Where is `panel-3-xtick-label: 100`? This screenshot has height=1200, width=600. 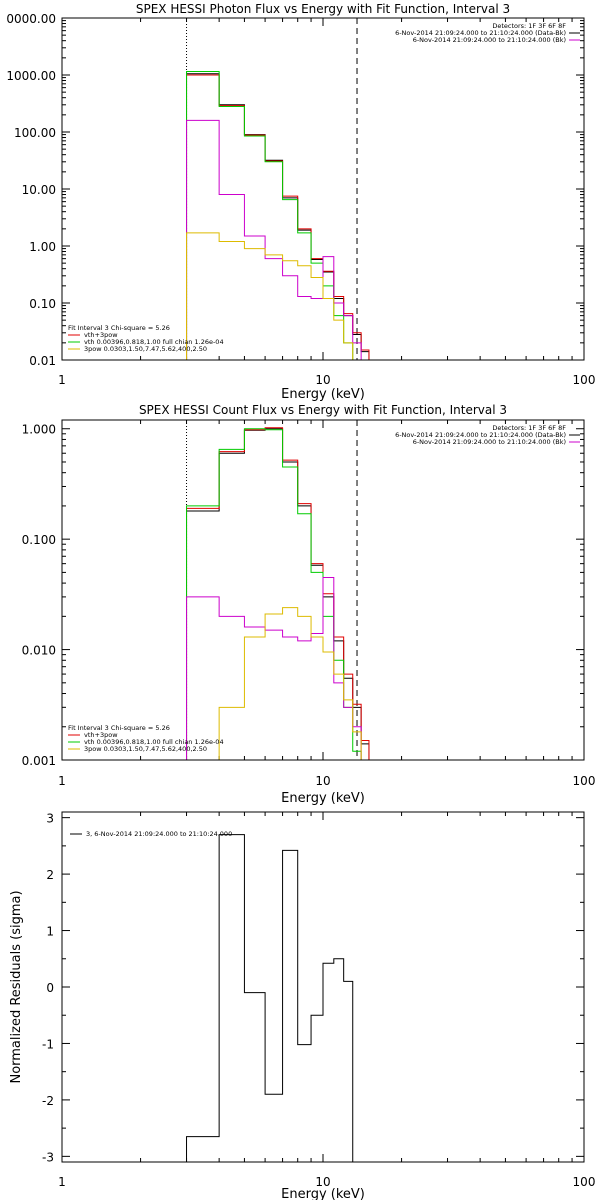 panel-3-xtick-label: 100 is located at coordinates (584, 1182).